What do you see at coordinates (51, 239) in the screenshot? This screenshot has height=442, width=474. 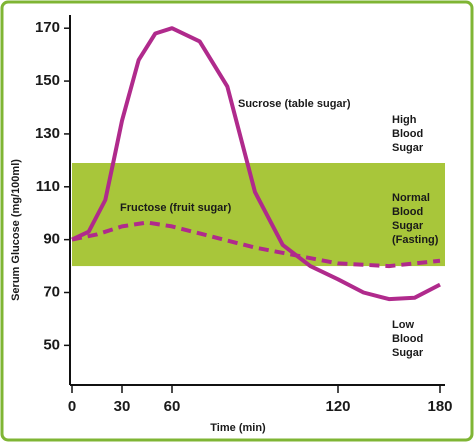 I see `y-tick-label: 90` at bounding box center [51, 239].